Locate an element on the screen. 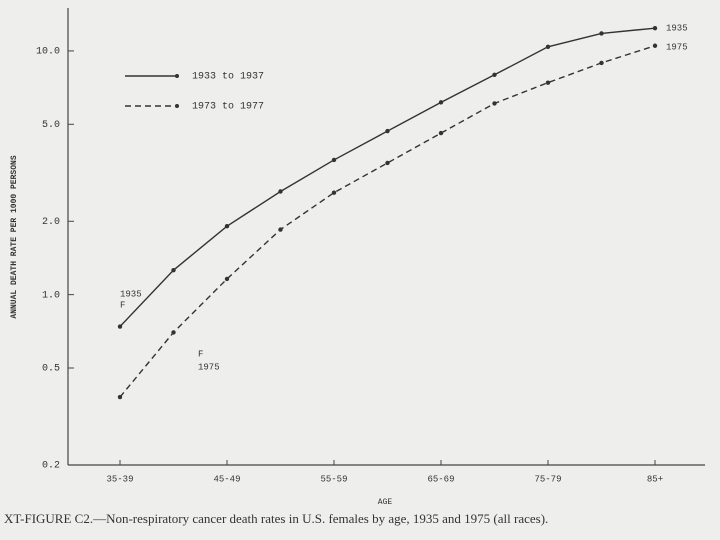 The width and height of the screenshot is (720, 540). y-tick-label: 0.2 is located at coordinates (51, 466).